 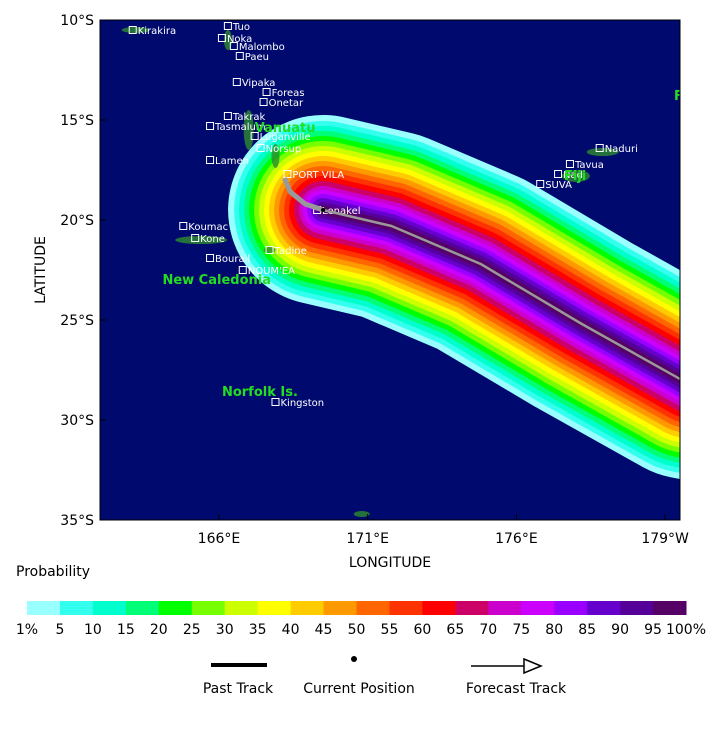 I want to click on region-label: Futuna Is., so click(x=697, y=96).